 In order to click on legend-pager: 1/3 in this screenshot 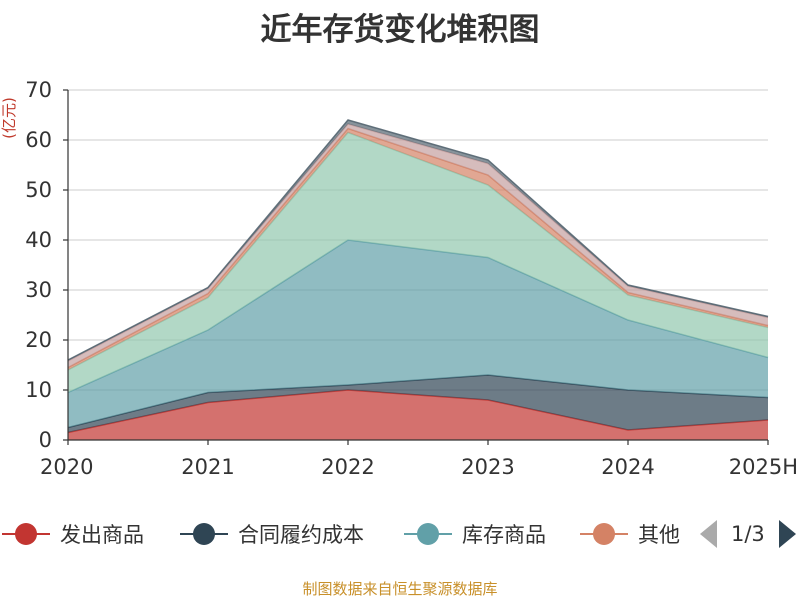, I will do `click(748, 534)`.